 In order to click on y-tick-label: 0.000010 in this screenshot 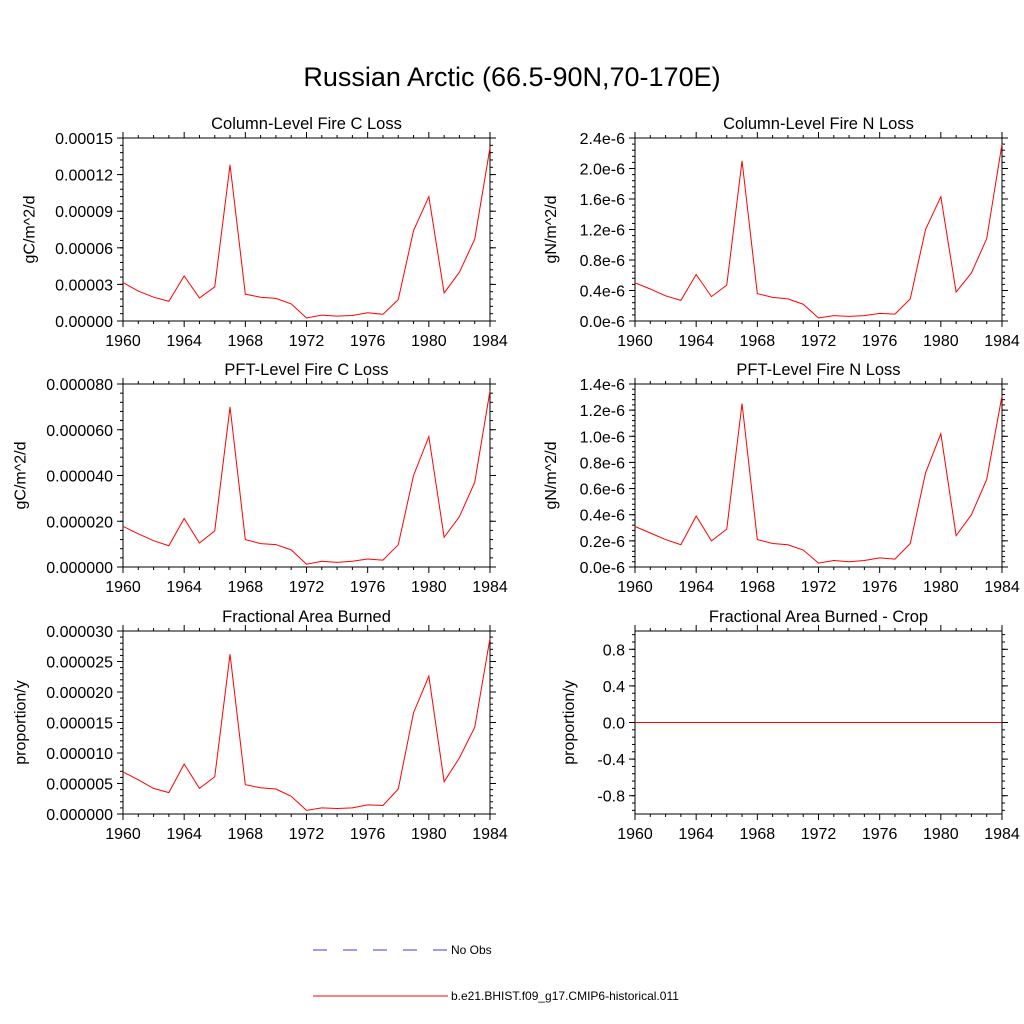, I will do `click(79, 754)`.